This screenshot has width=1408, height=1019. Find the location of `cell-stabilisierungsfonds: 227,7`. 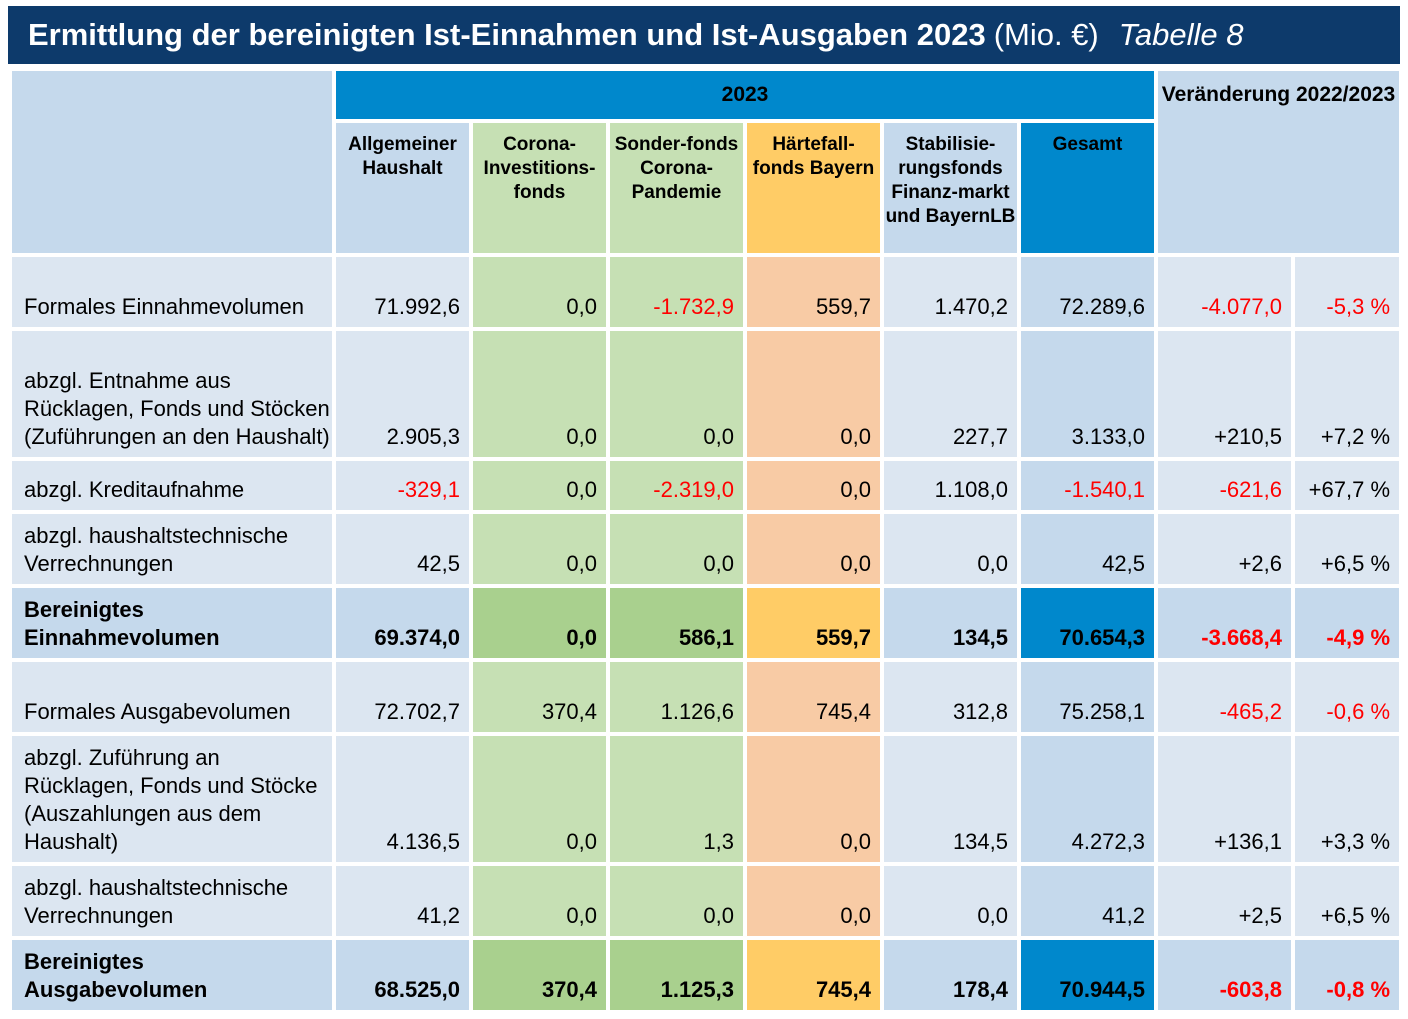

cell-stabilisierungsfonds: 227,7 is located at coordinates (950, 394).